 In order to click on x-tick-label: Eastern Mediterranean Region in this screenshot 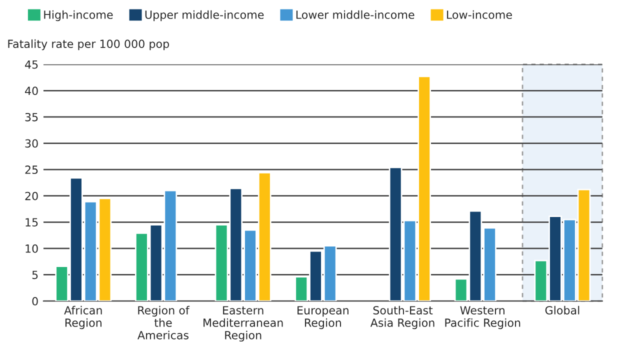, I will do `click(243, 324)`.